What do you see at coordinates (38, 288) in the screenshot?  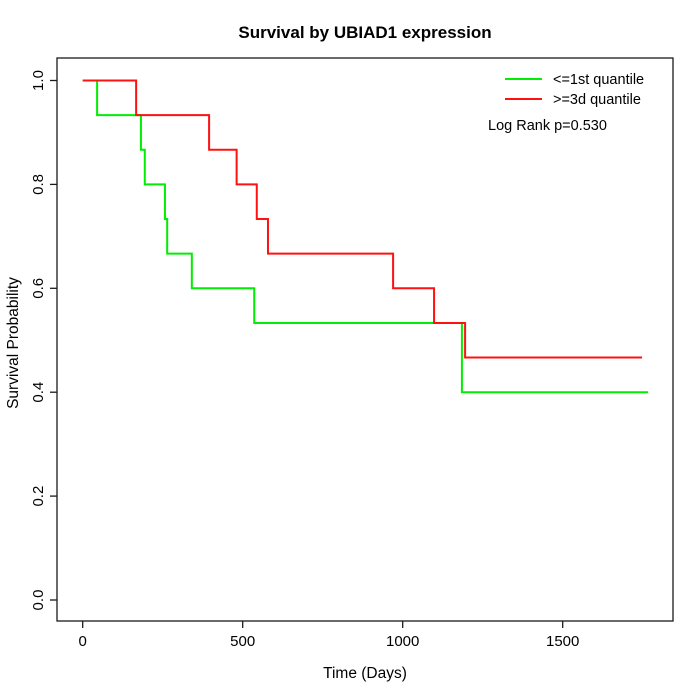 I see `y-tick-label: 0.6` at bounding box center [38, 288].